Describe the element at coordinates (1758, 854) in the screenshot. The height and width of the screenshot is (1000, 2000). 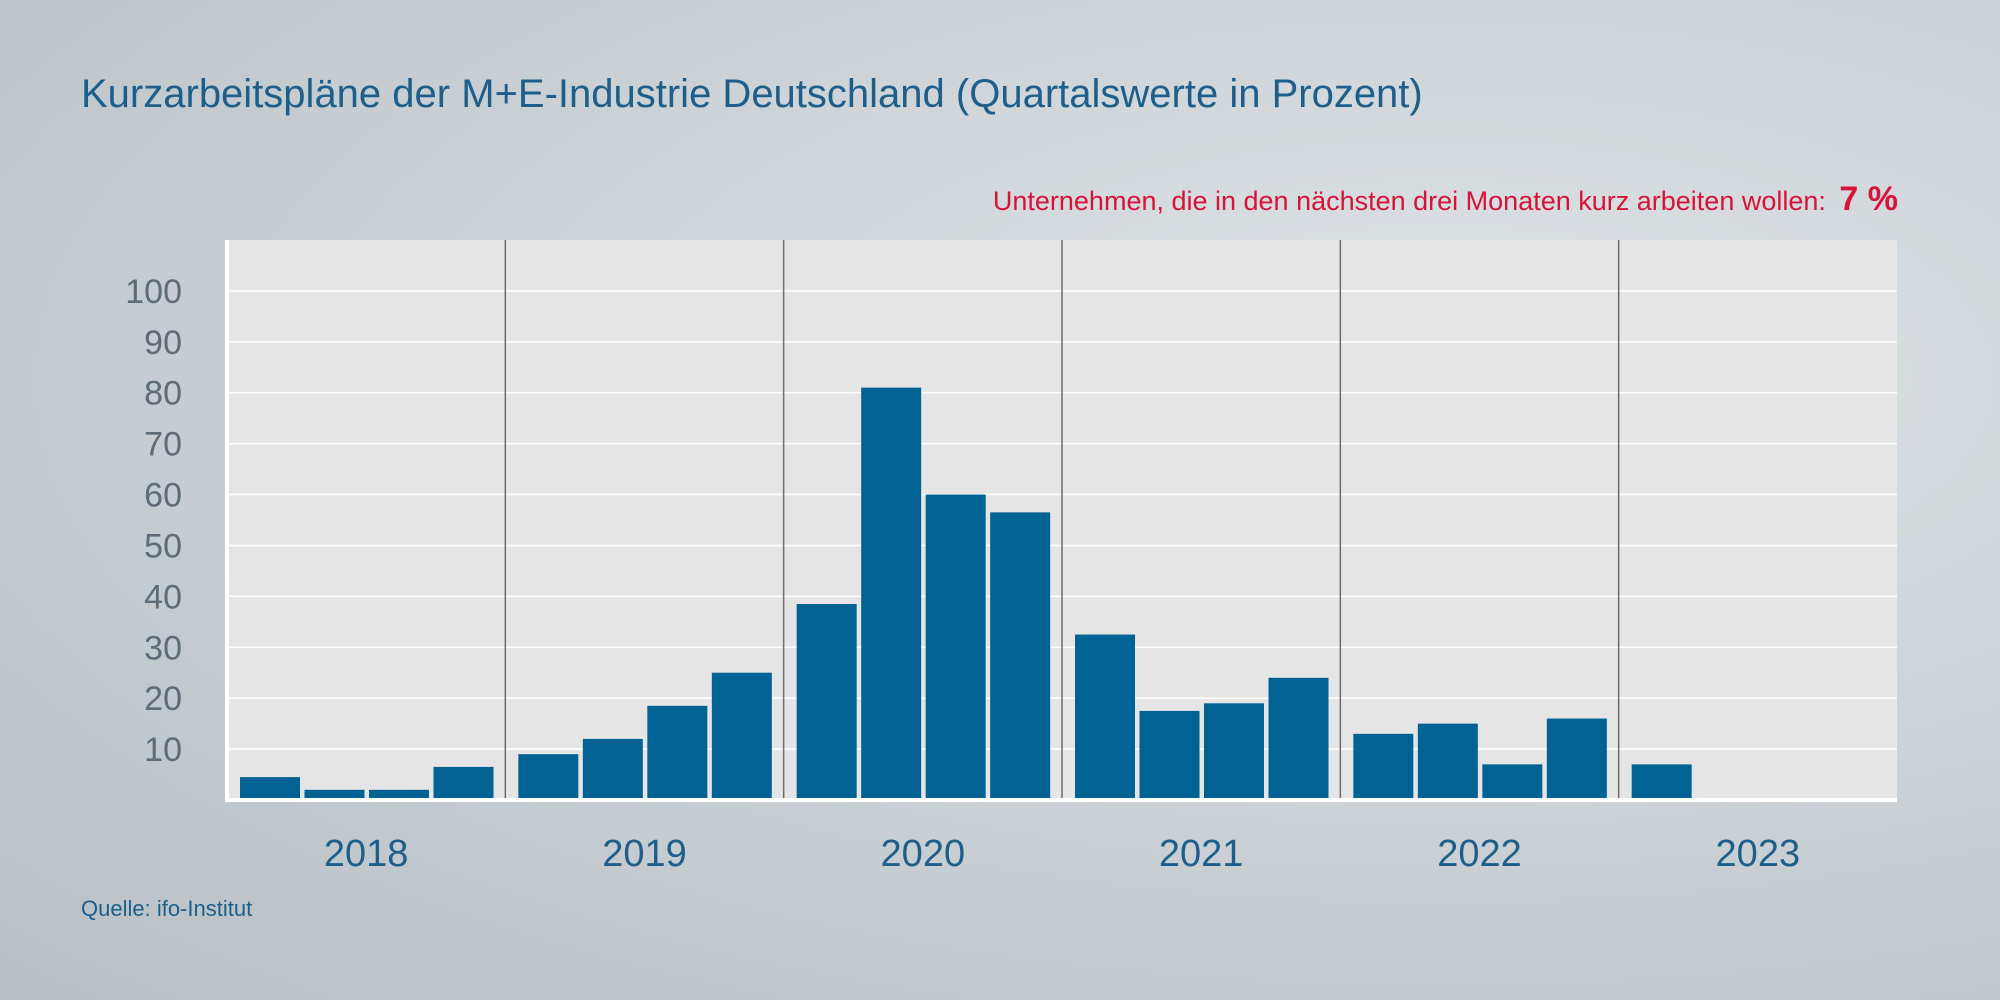
I see `year-label-2023: 2023` at that location.